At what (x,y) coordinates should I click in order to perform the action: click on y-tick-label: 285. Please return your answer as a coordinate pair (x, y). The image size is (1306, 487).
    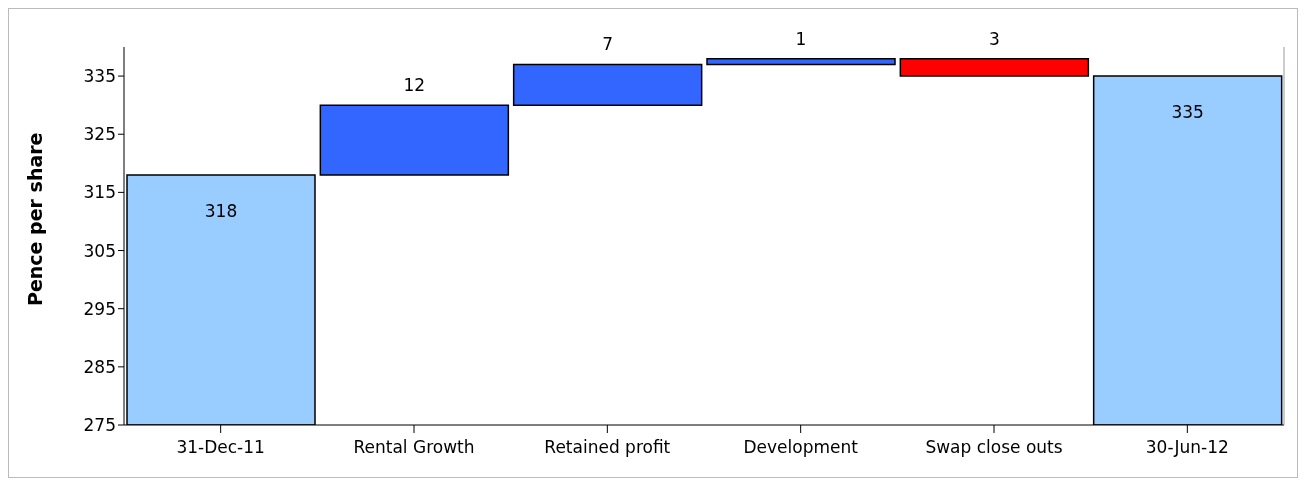
    Looking at the image, I should click on (99, 366).